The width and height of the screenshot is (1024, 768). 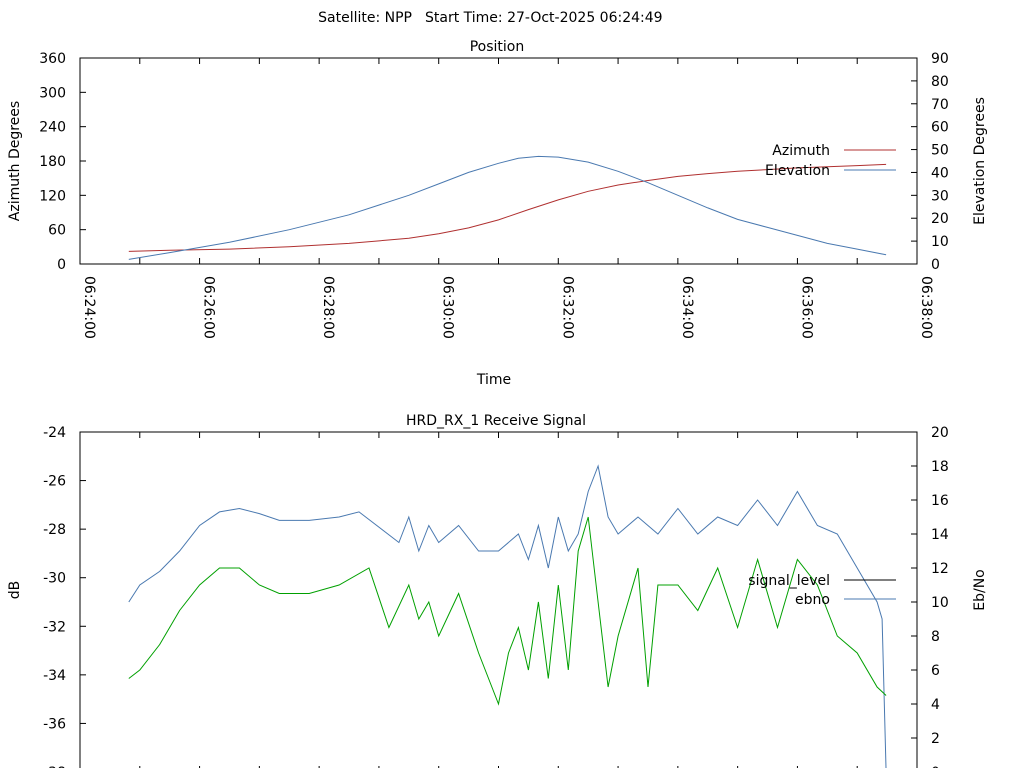 I want to click on receive-ytick-label: -38, so click(x=54, y=766).